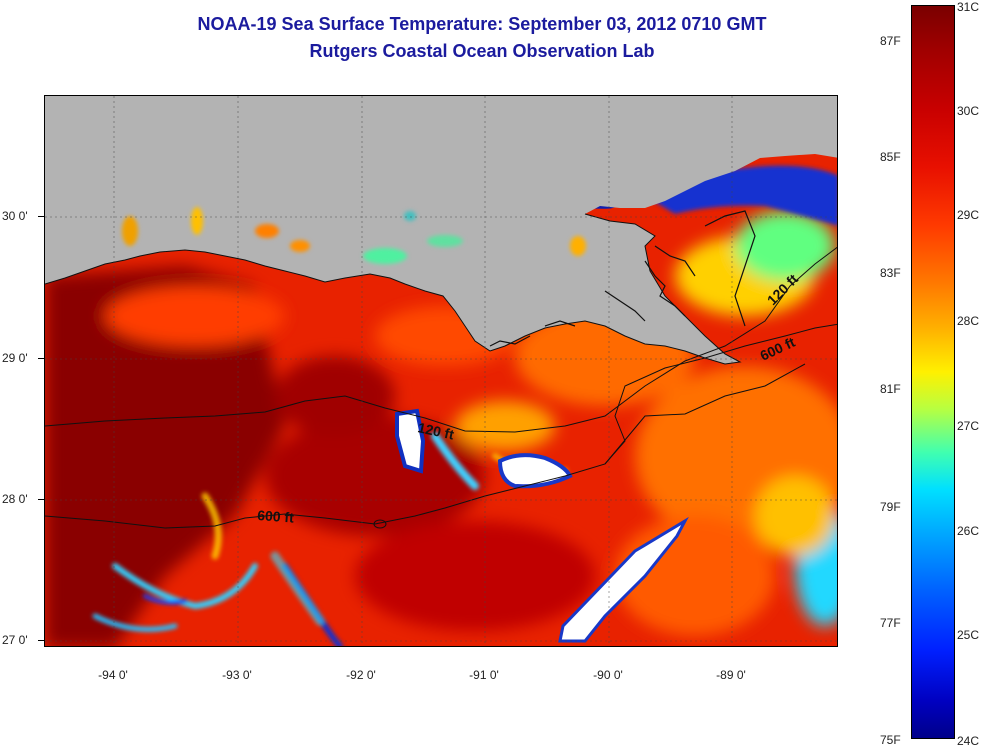 Image resolution: width=992 pixels, height=754 pixels. I want to click on green-patch-east, so click(785, 246).